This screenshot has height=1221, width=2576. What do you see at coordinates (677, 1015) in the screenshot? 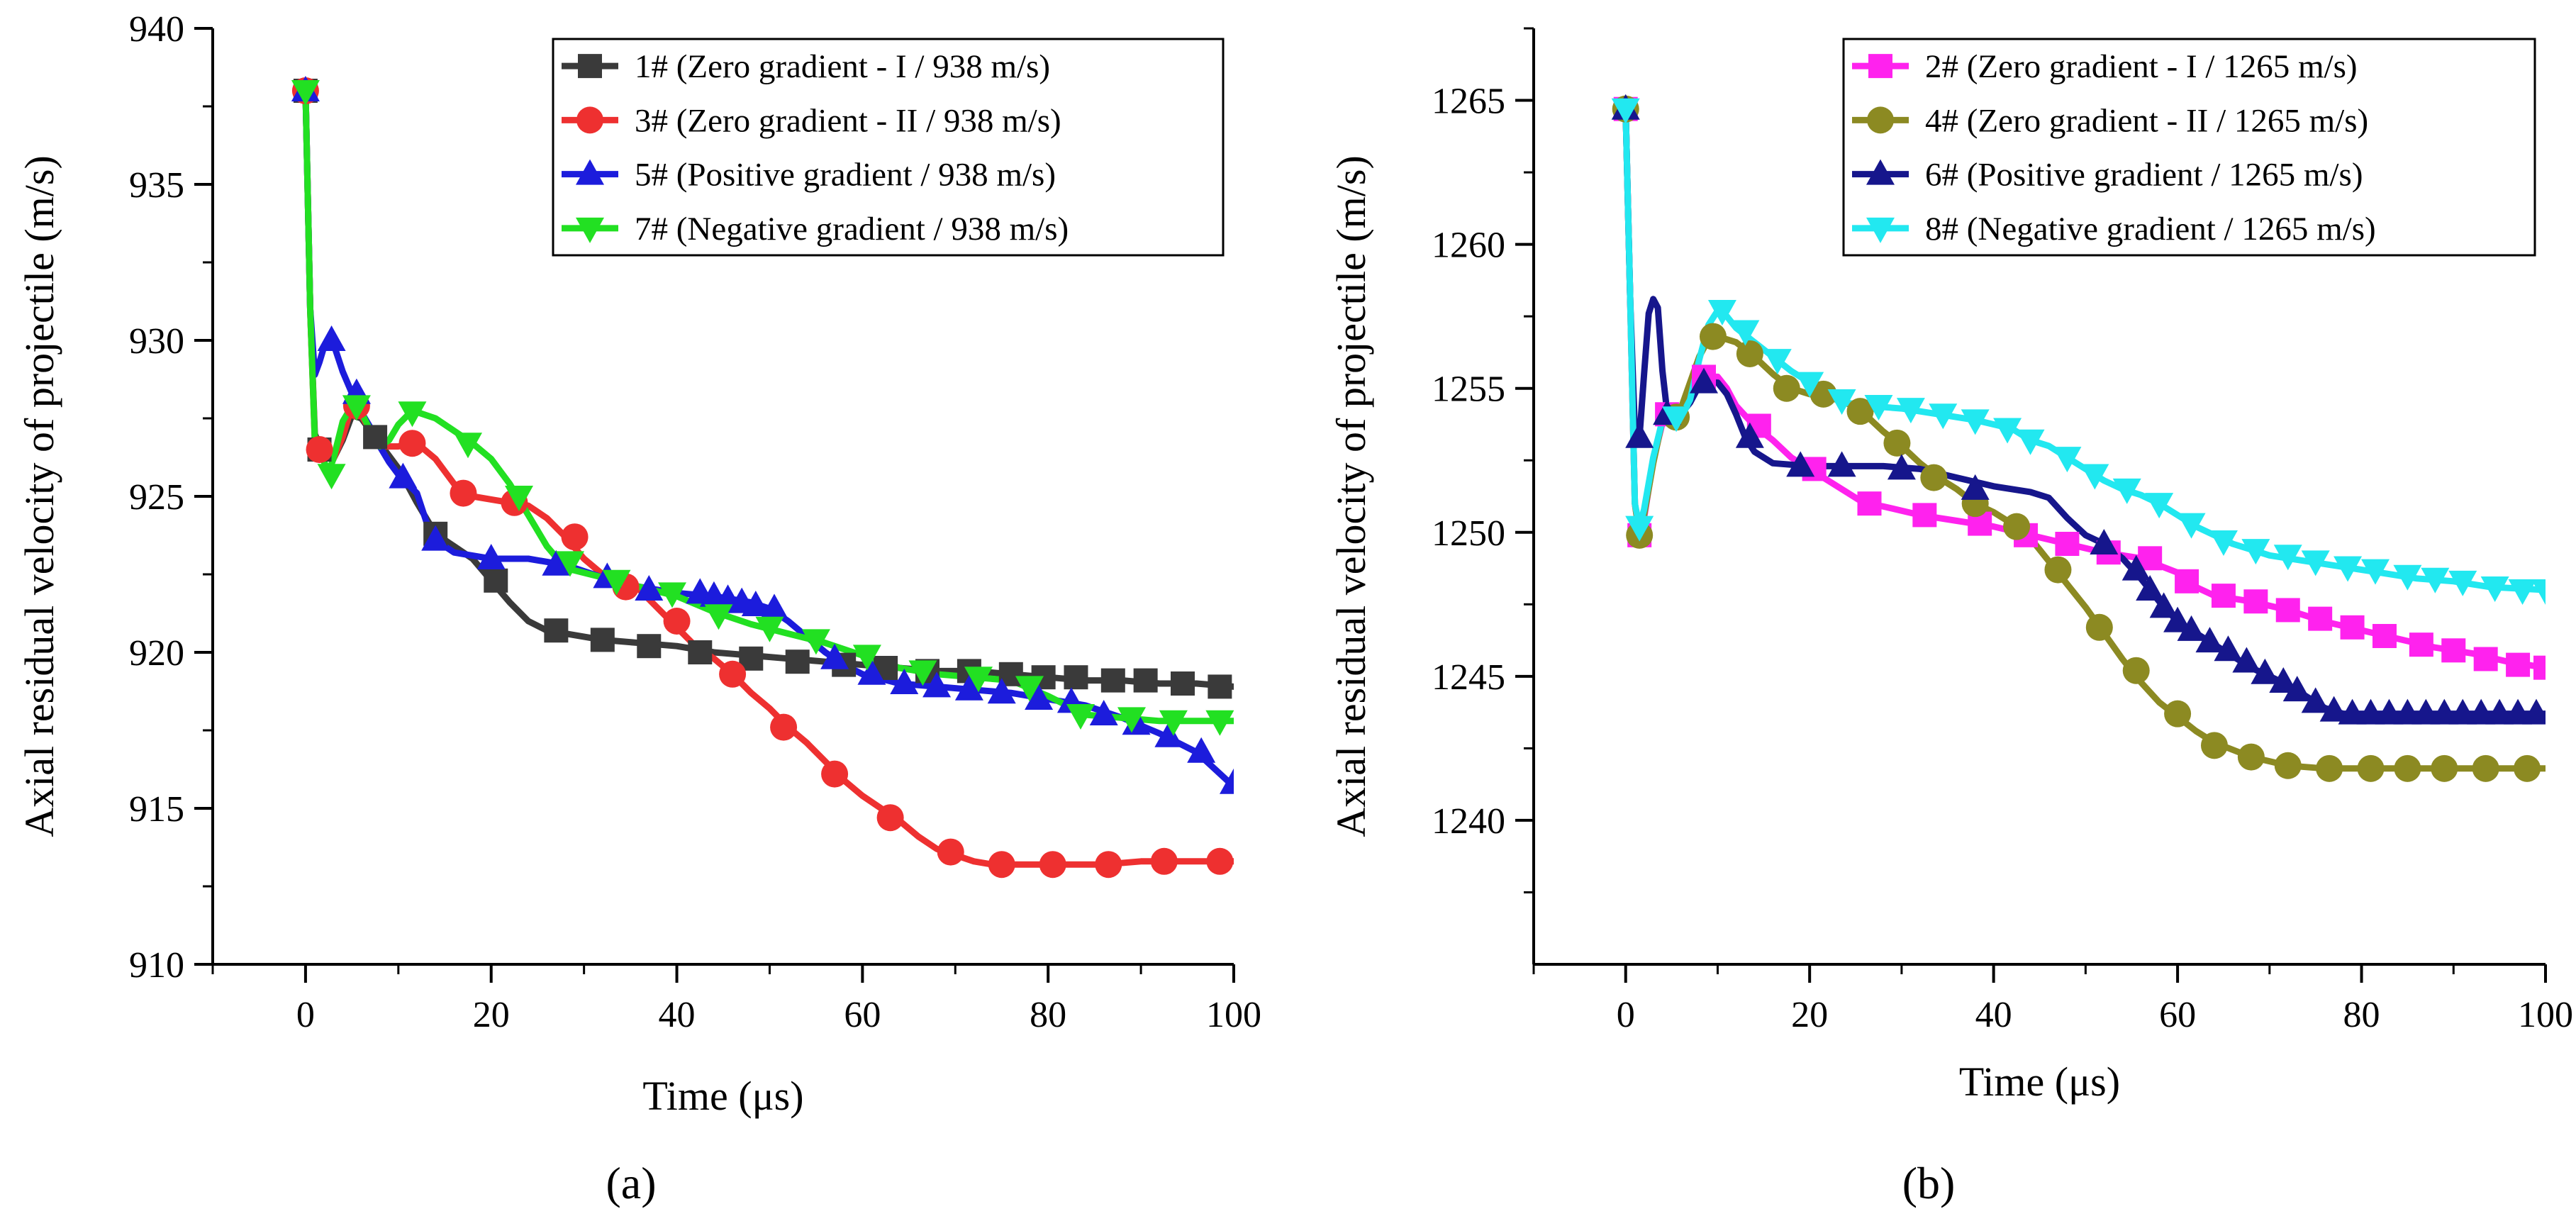
I see `x-tick-label: 40` at bounding box center [677, 1015].